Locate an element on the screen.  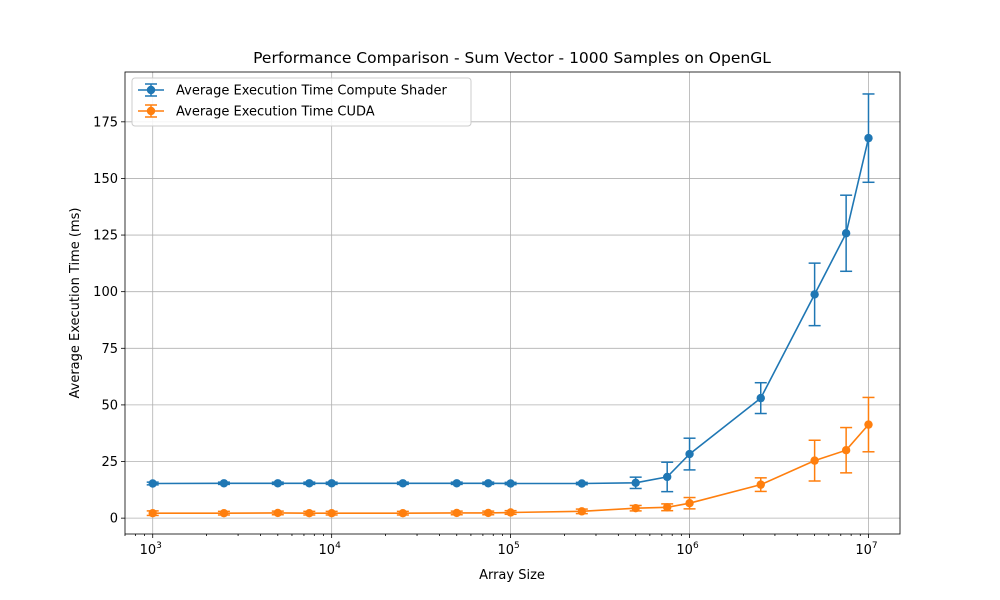
x-tick-label: 10⁷ is located at coordinates (866, 549).